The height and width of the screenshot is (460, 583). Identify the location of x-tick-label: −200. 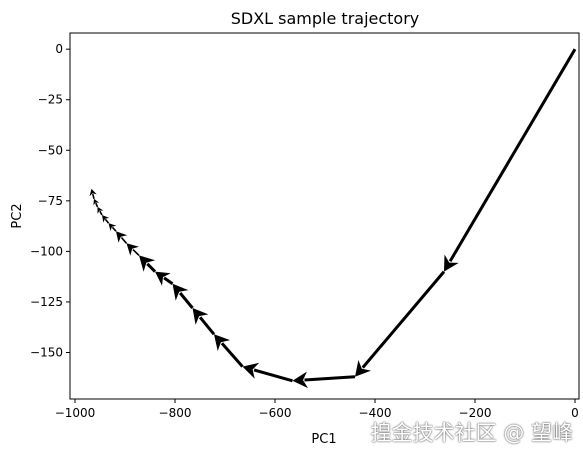
(475, 413).